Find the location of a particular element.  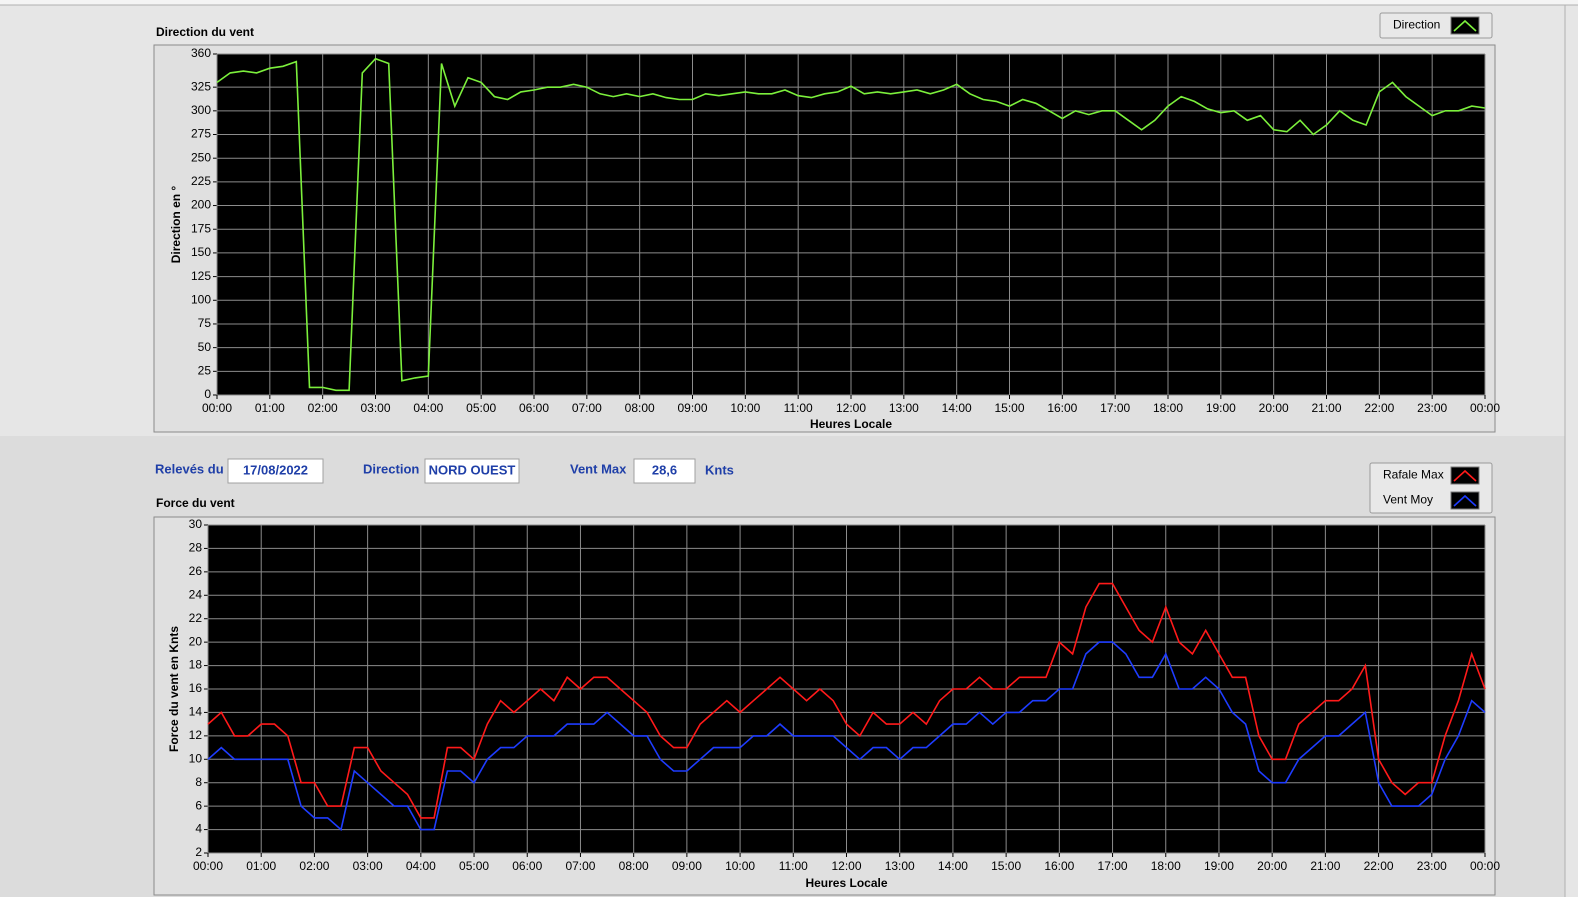

y-tick-label: 28 is located at coordinates (196, 548).